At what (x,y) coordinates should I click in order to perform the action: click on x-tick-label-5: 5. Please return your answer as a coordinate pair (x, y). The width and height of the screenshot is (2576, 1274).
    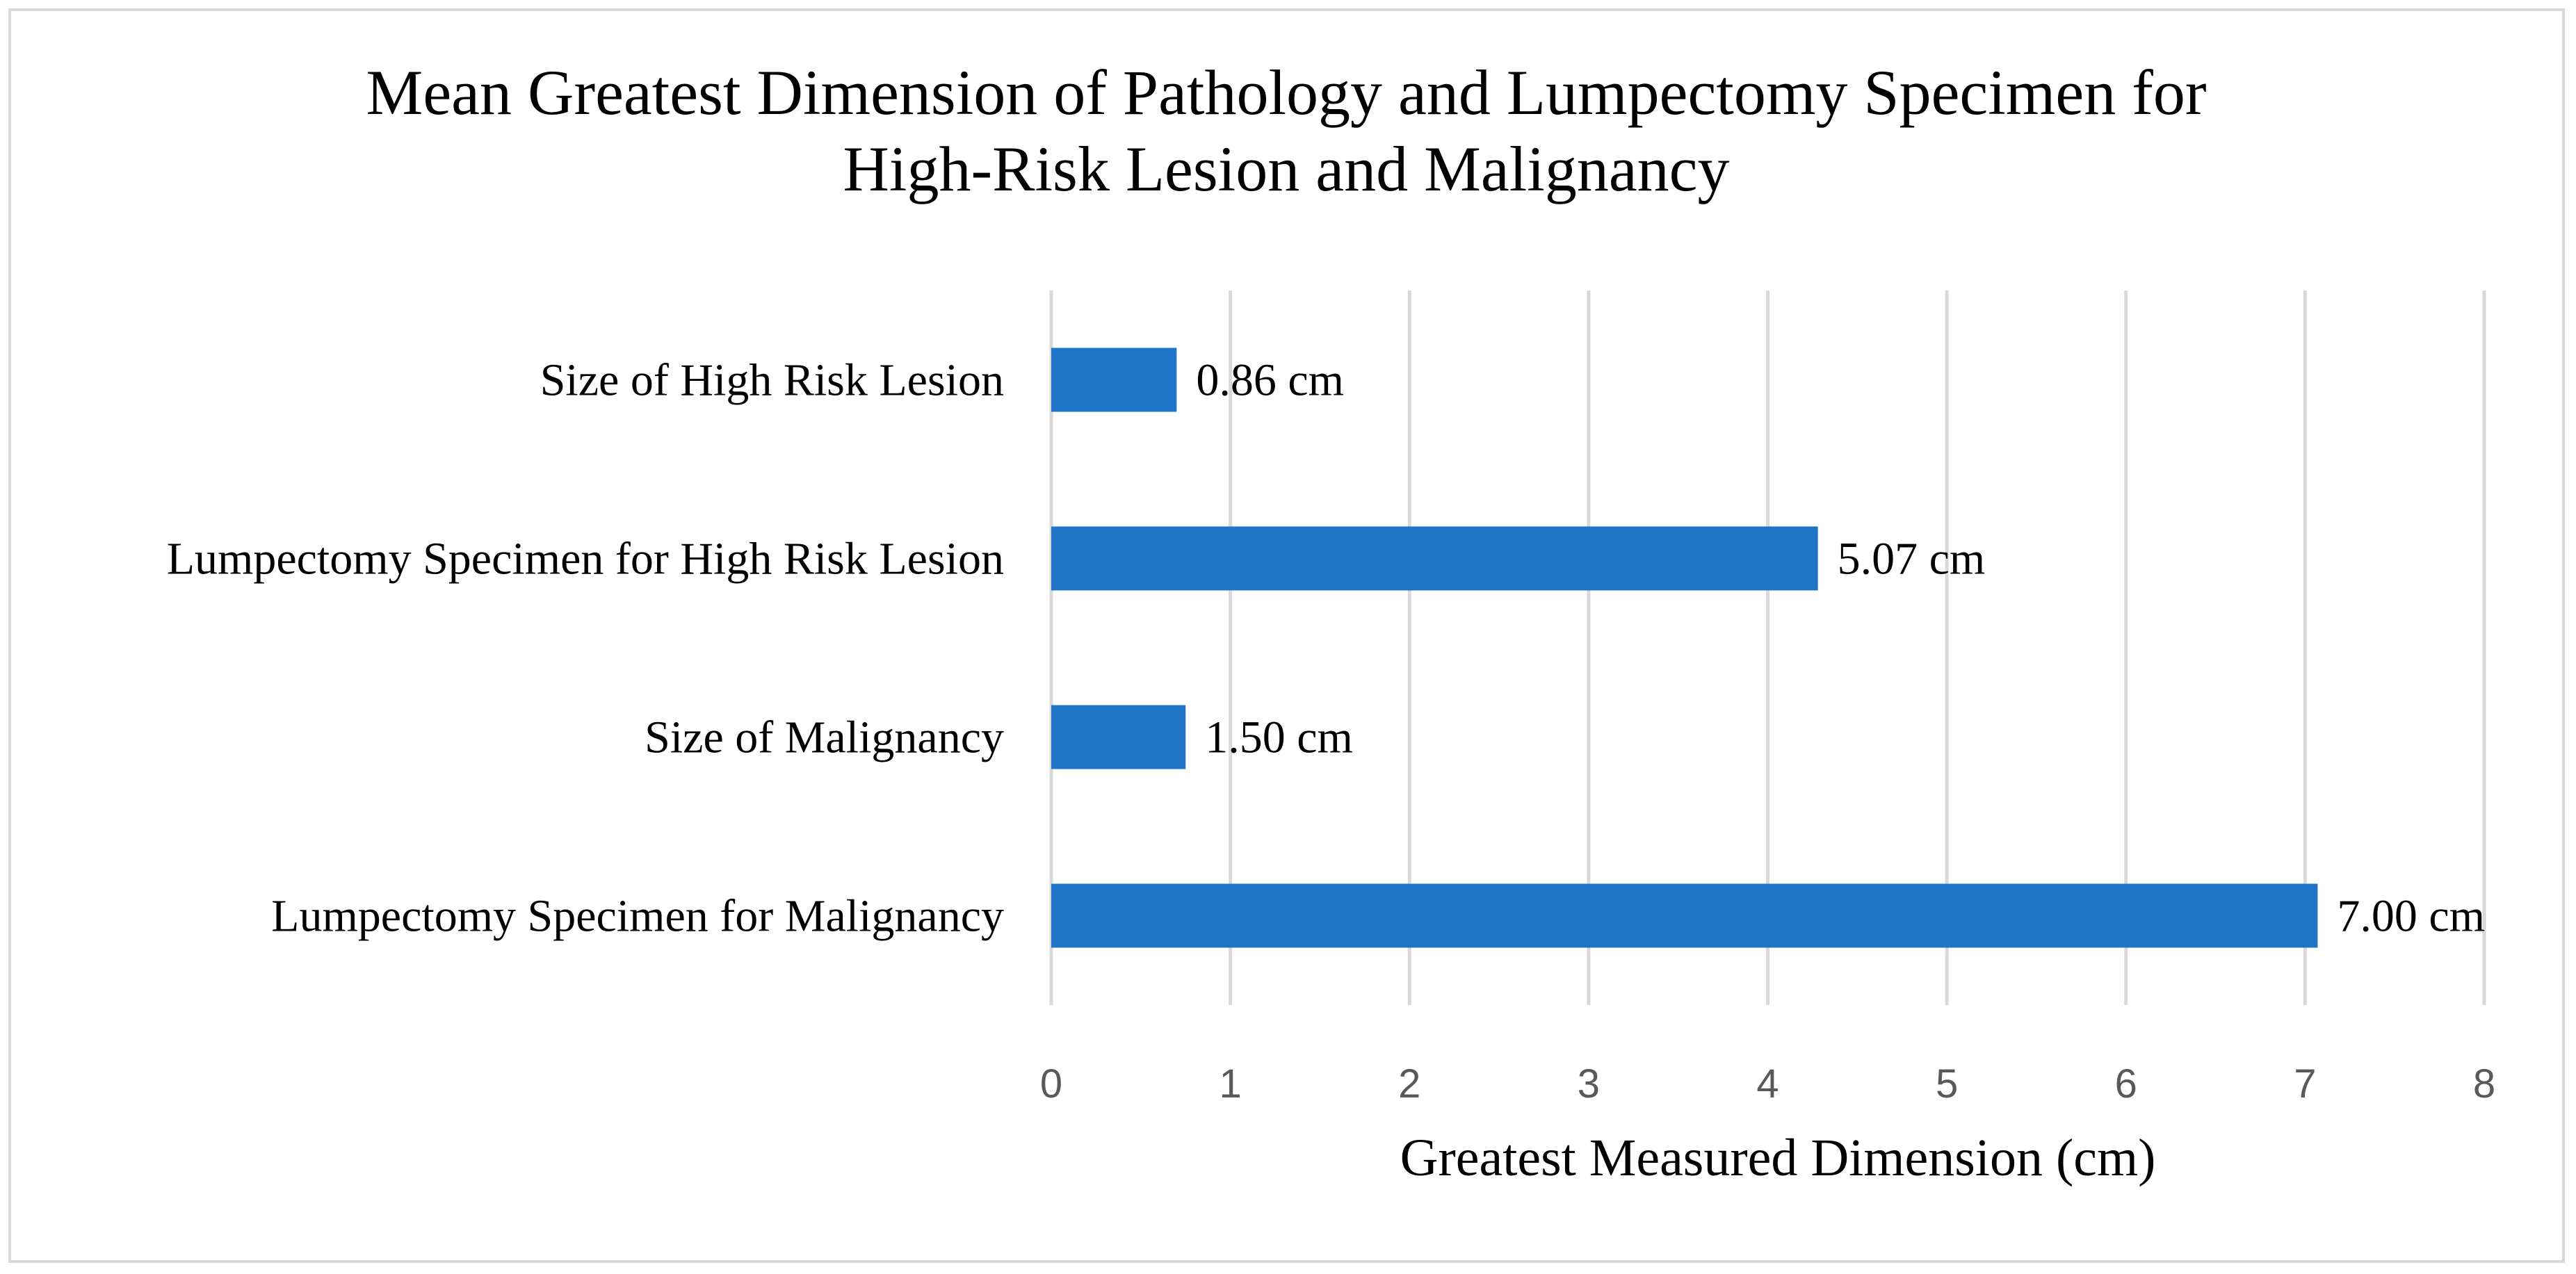
    Looking at the image, I should click on (1947, 1083).